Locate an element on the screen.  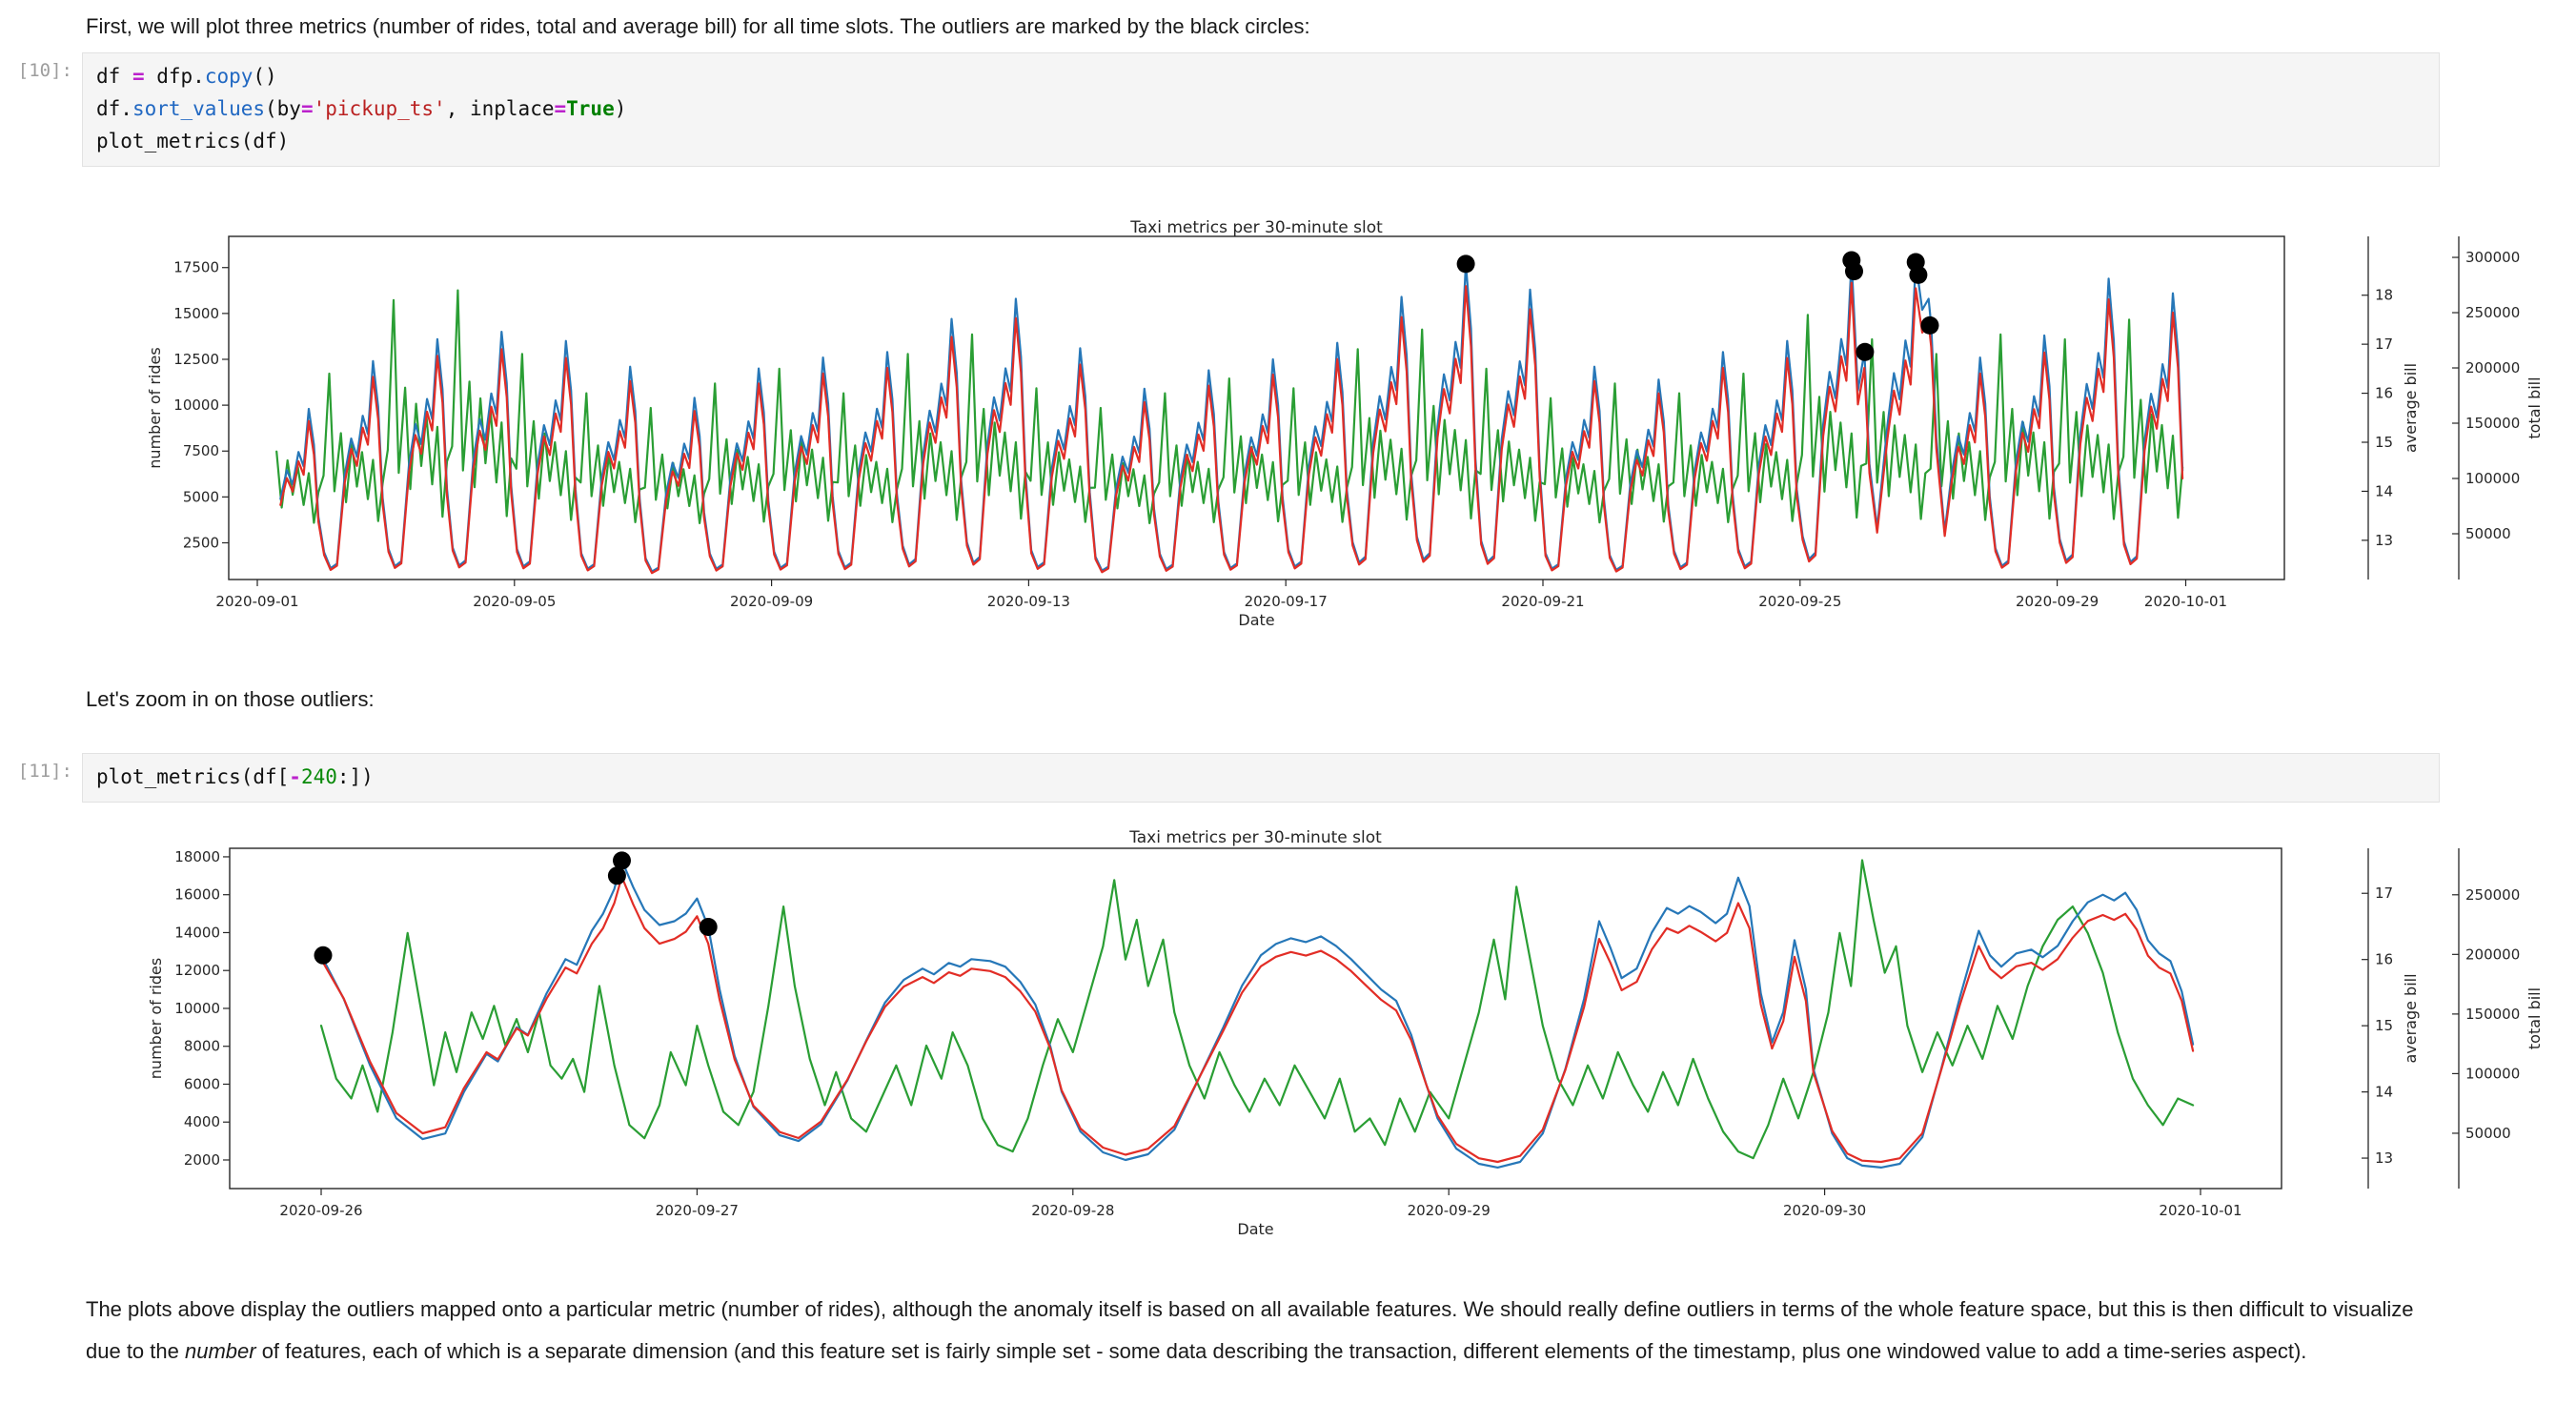
series-line-bill is located at coordinates (1257, 1020).